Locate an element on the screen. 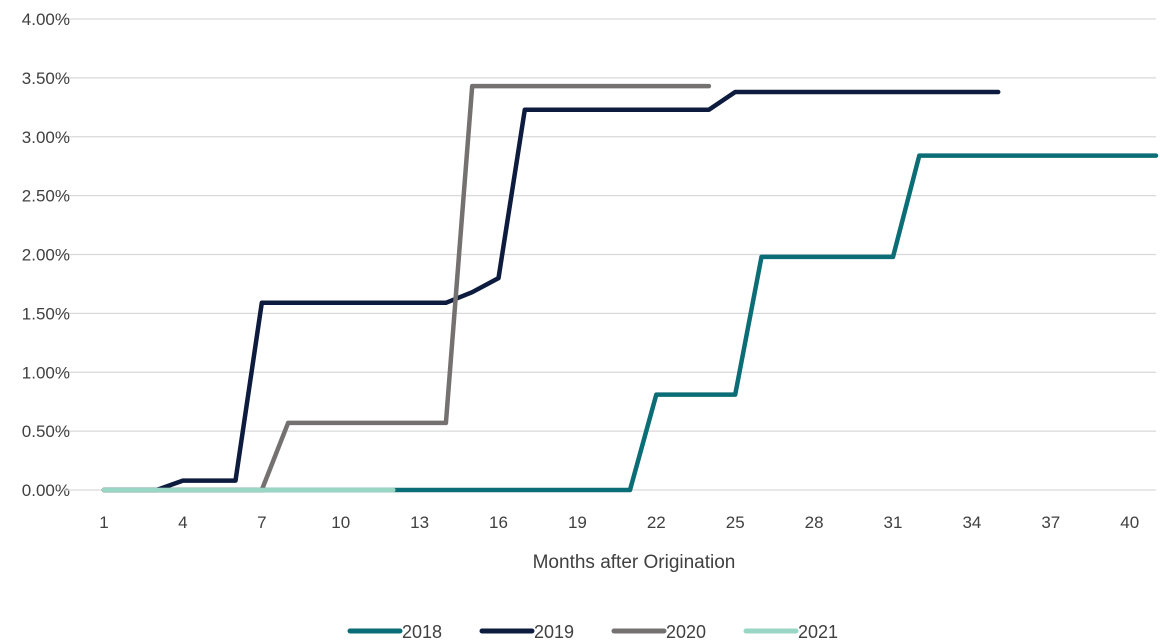 This screenshot has height=644, width=1160. x-tick-label: 31 is located at coordinates (893, 522).